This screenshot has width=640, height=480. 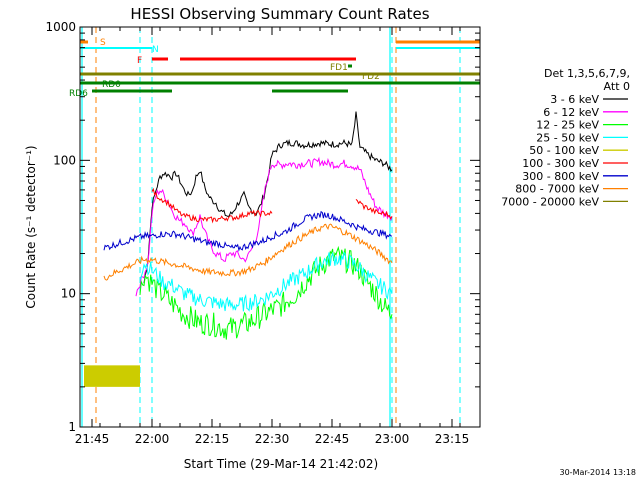 I want to click on x-tick-label-4: 22:45, so click(x=332, y=439).